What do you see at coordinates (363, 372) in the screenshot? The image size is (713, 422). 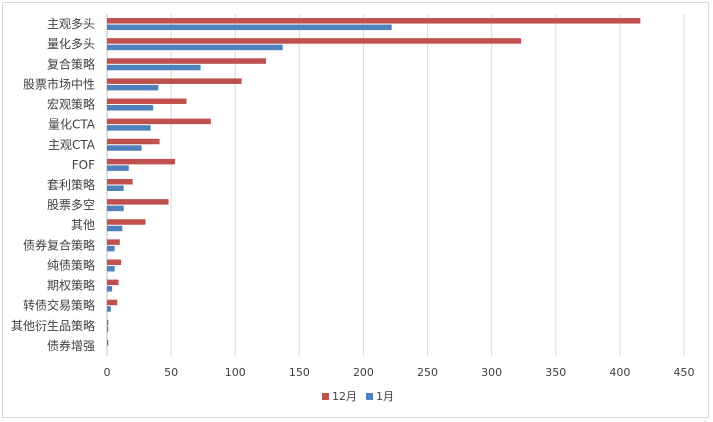 I see `x-tick-label: 200` at bounding box center [363, 372].